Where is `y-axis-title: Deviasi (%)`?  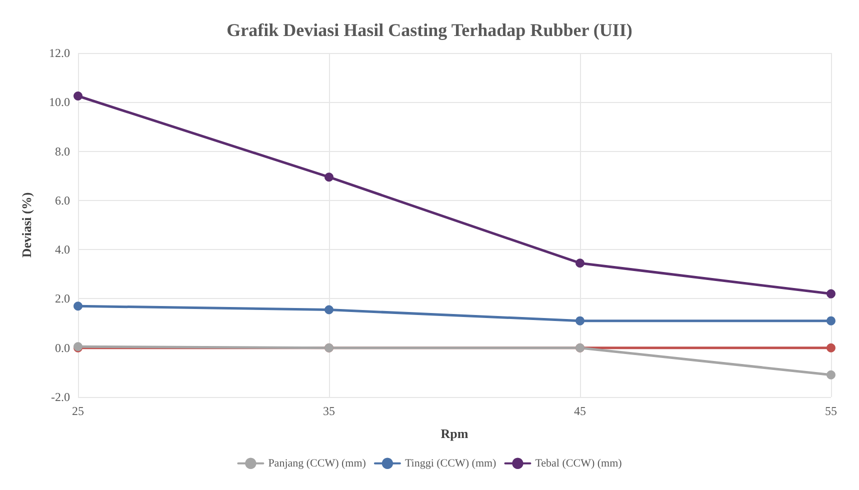
y-axis-title: Deviasi (%) is located at coordinates (26, 225).